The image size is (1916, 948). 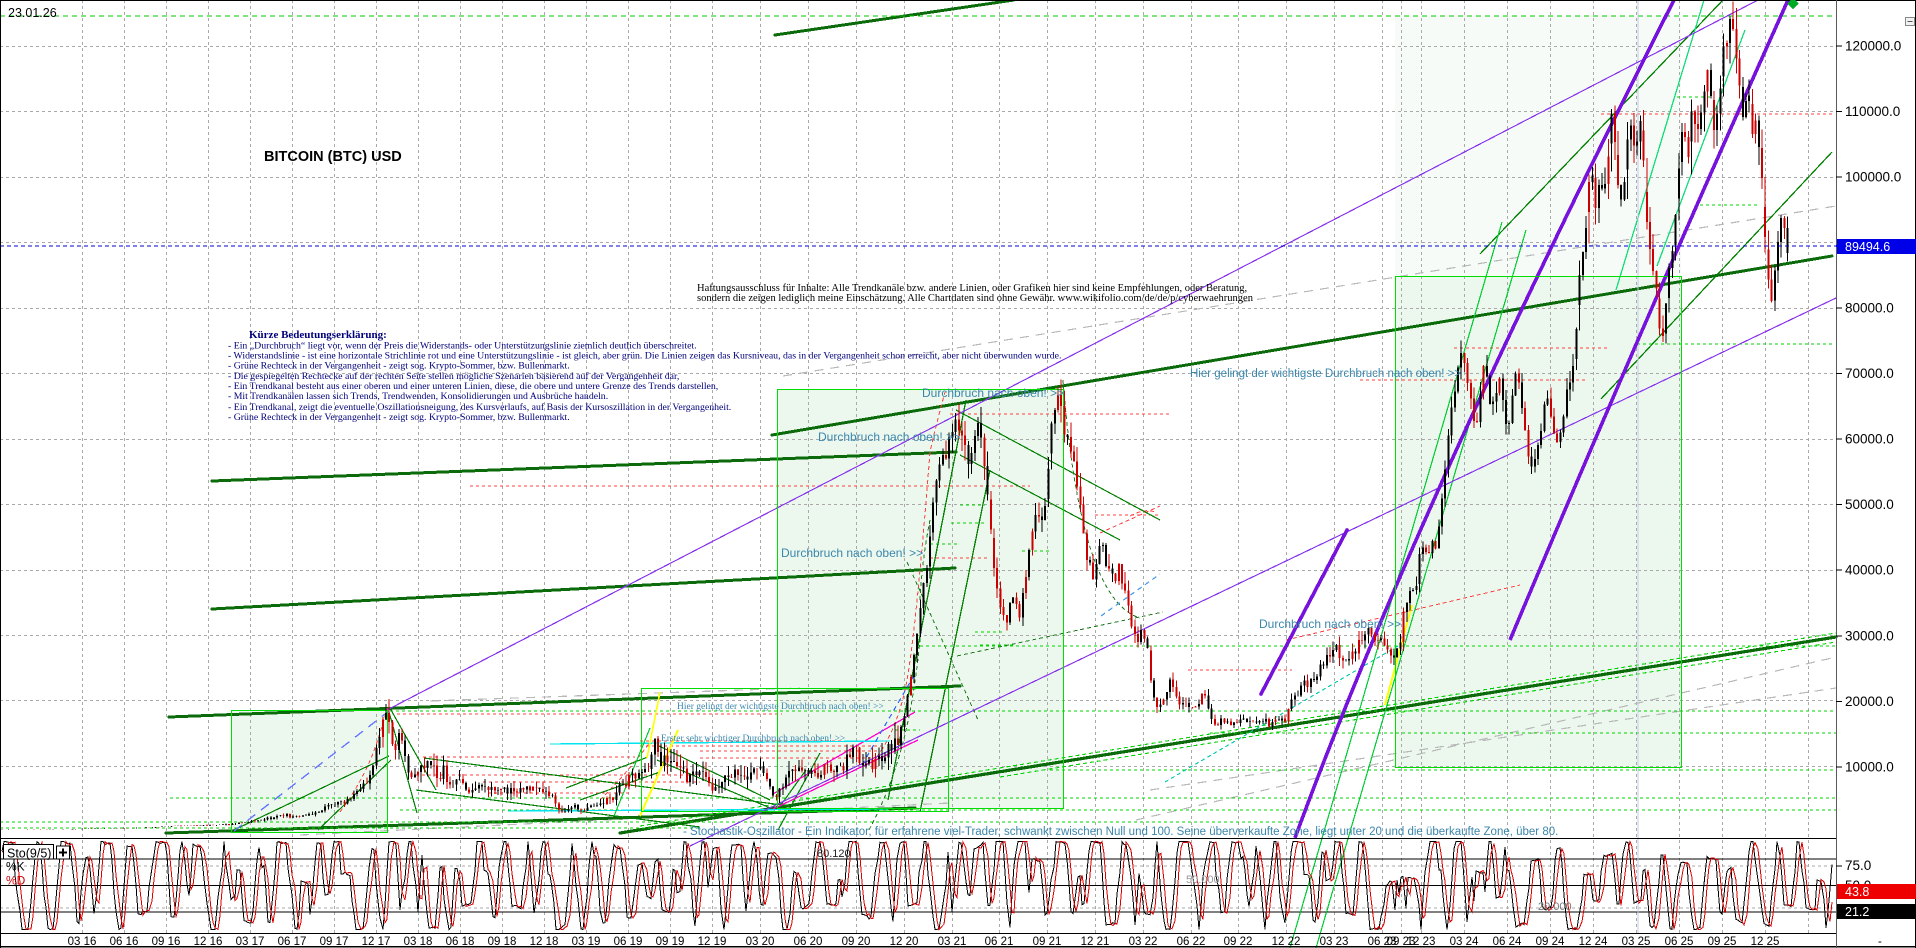 I want to click on svg-text: 06 22, so click(x=1191, y=942).